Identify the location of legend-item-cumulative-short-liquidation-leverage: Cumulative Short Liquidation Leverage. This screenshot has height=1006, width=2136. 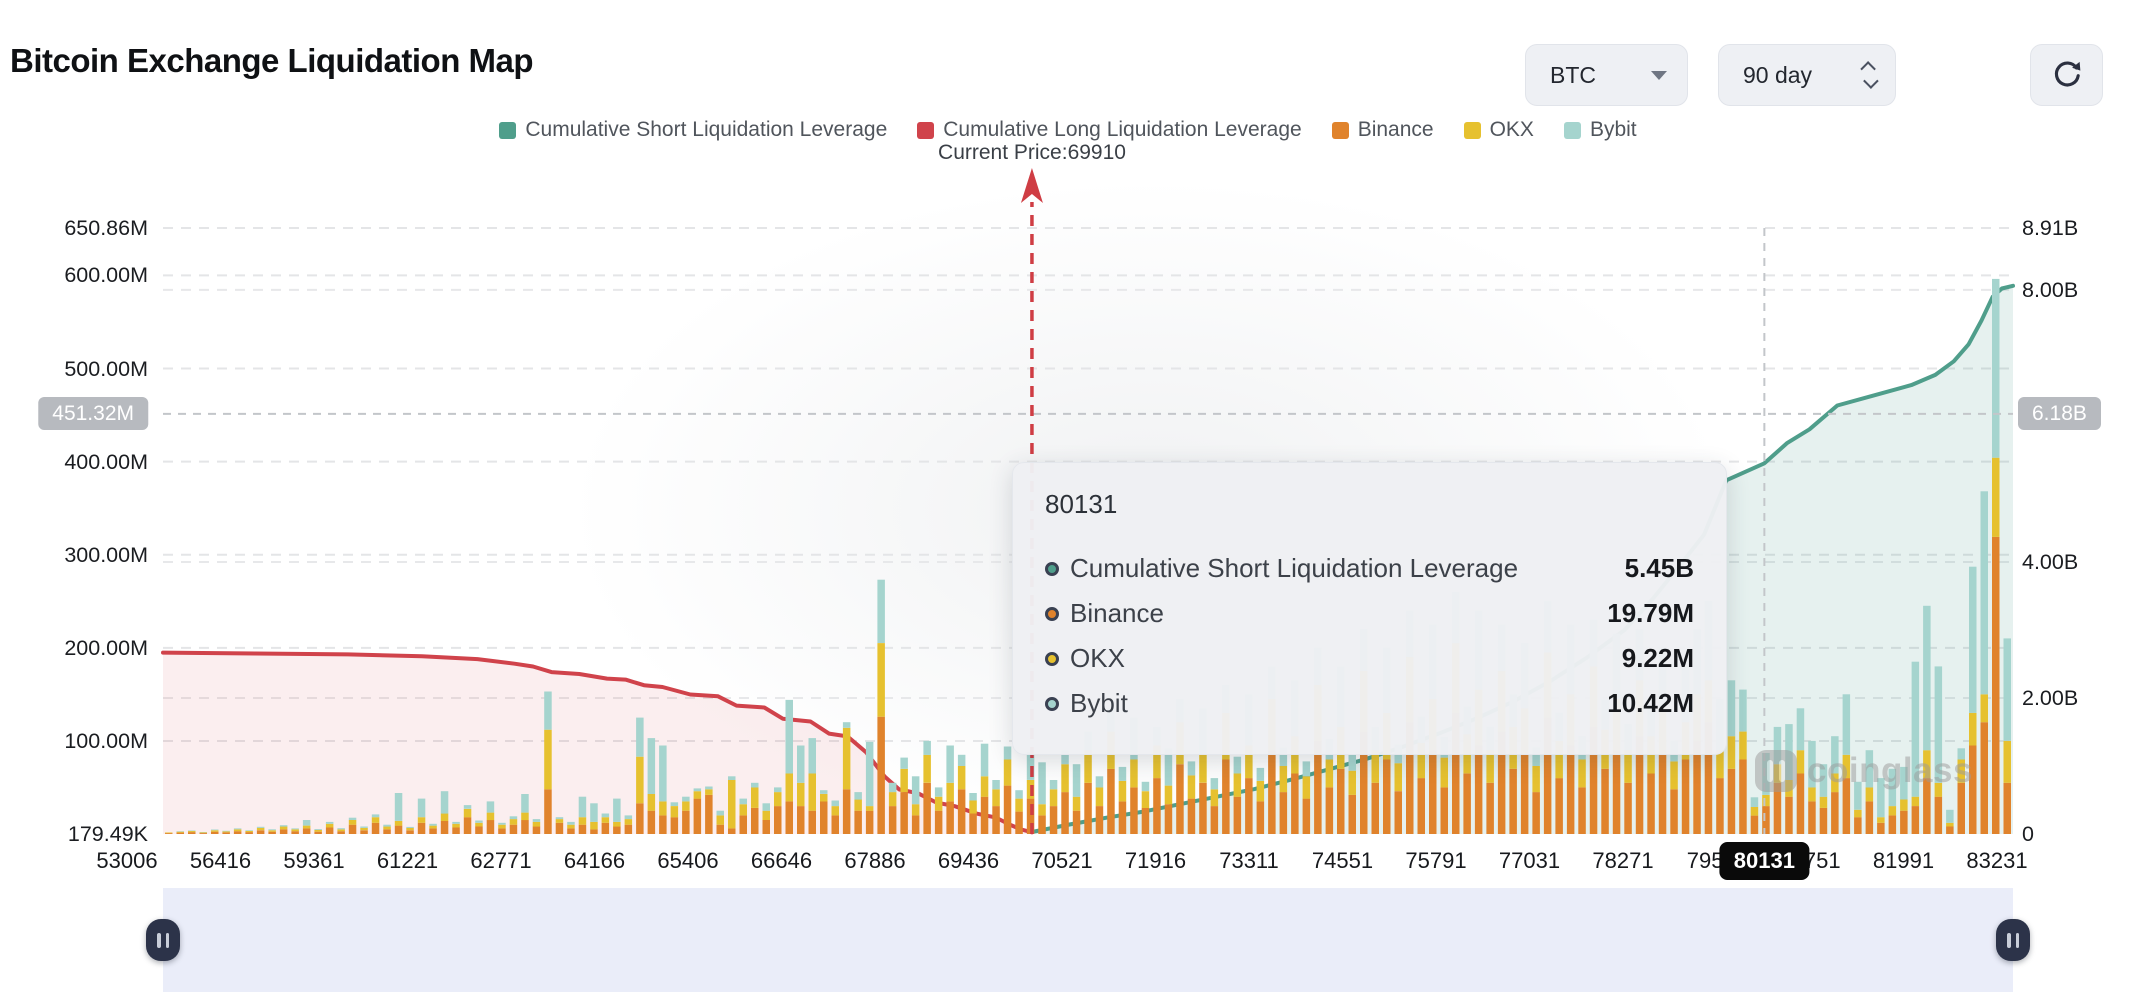
(693, 130).